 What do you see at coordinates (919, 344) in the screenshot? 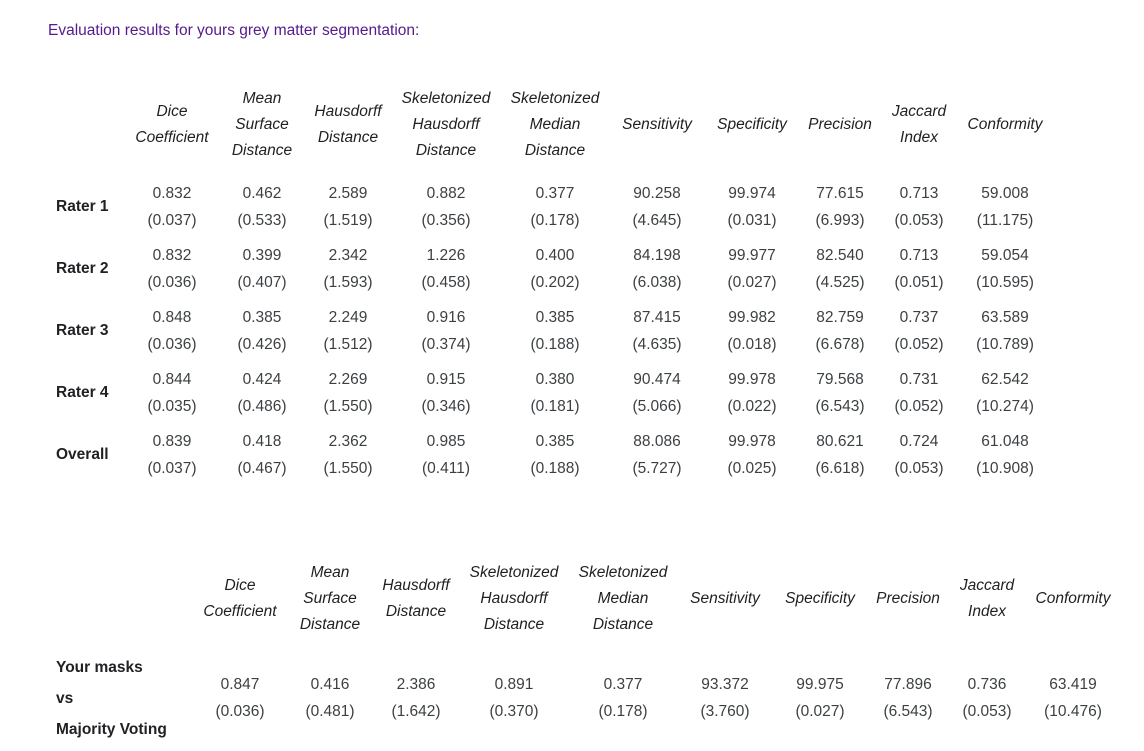
I see `std-value: (0.052)` at bounding box center [919, 344].